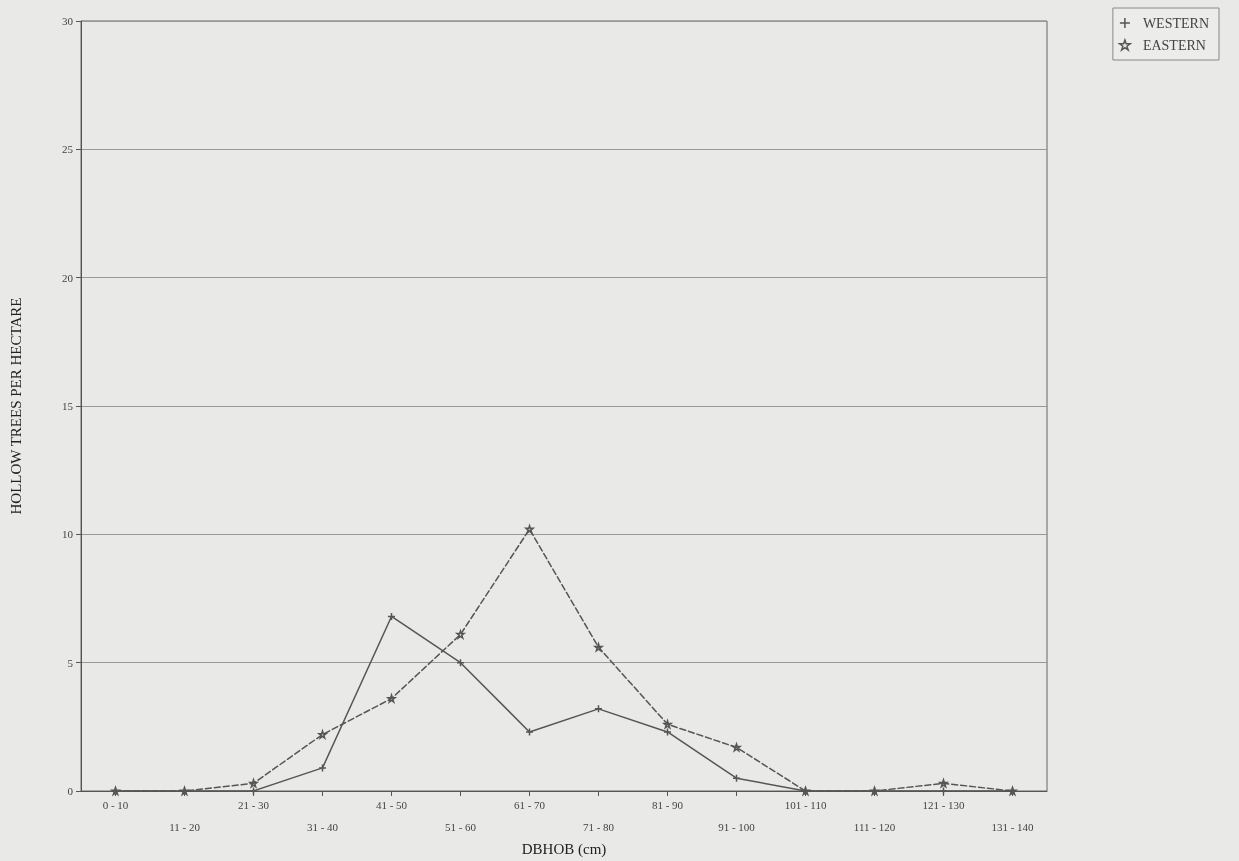 This screenshot has width=1239, height=861. Describe the element at coordinates (68, 149) in the screenshot. I see `y-tick-label: 25` at that location.